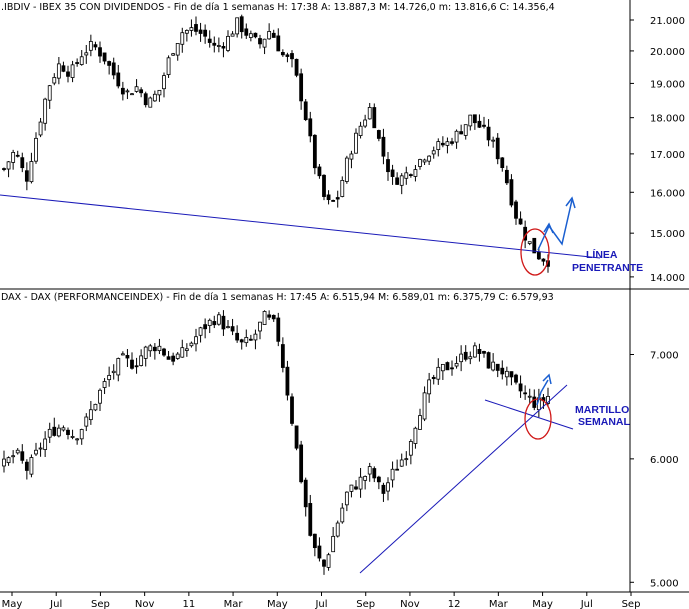  I want to click on x-tick-label: May, so click(542, 604).